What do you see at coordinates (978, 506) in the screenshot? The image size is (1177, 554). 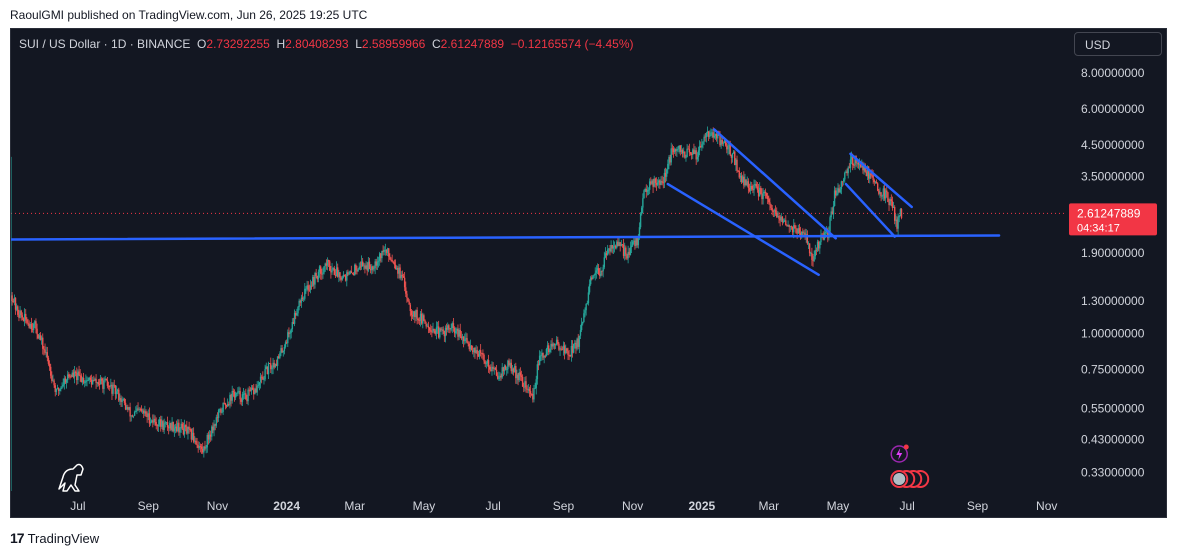 I see `x-tick-label: Sep` at bounding box center [978, 506].